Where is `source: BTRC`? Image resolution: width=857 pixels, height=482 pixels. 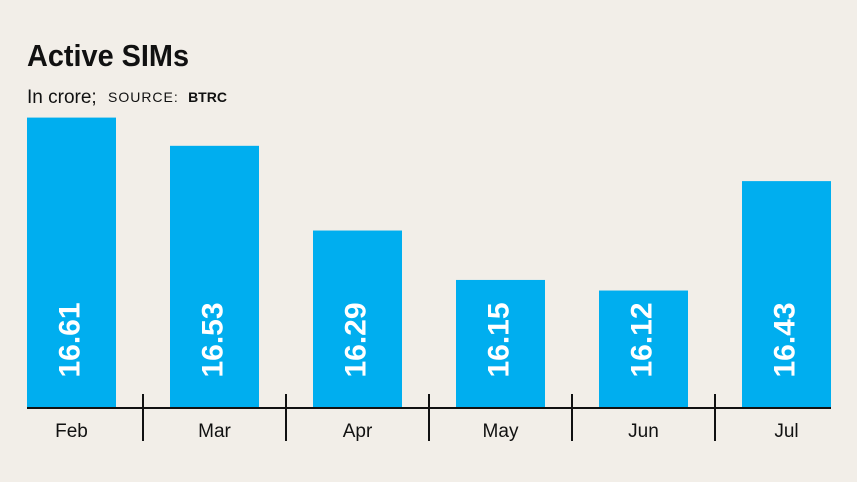 source: BTRC is located at coordinates (207, 97).